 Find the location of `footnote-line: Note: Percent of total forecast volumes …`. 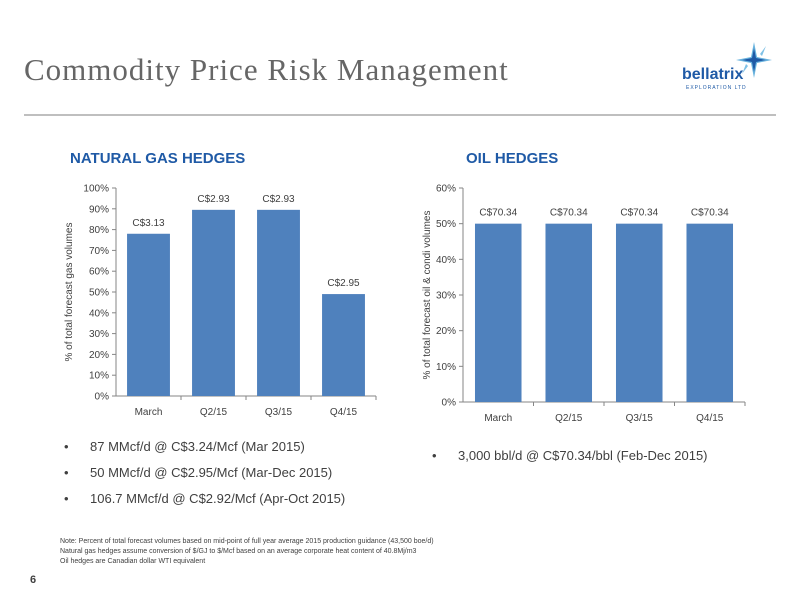

footnote-line: Note: Percent of total forecast volumes … is located at coordinates (247, 541).